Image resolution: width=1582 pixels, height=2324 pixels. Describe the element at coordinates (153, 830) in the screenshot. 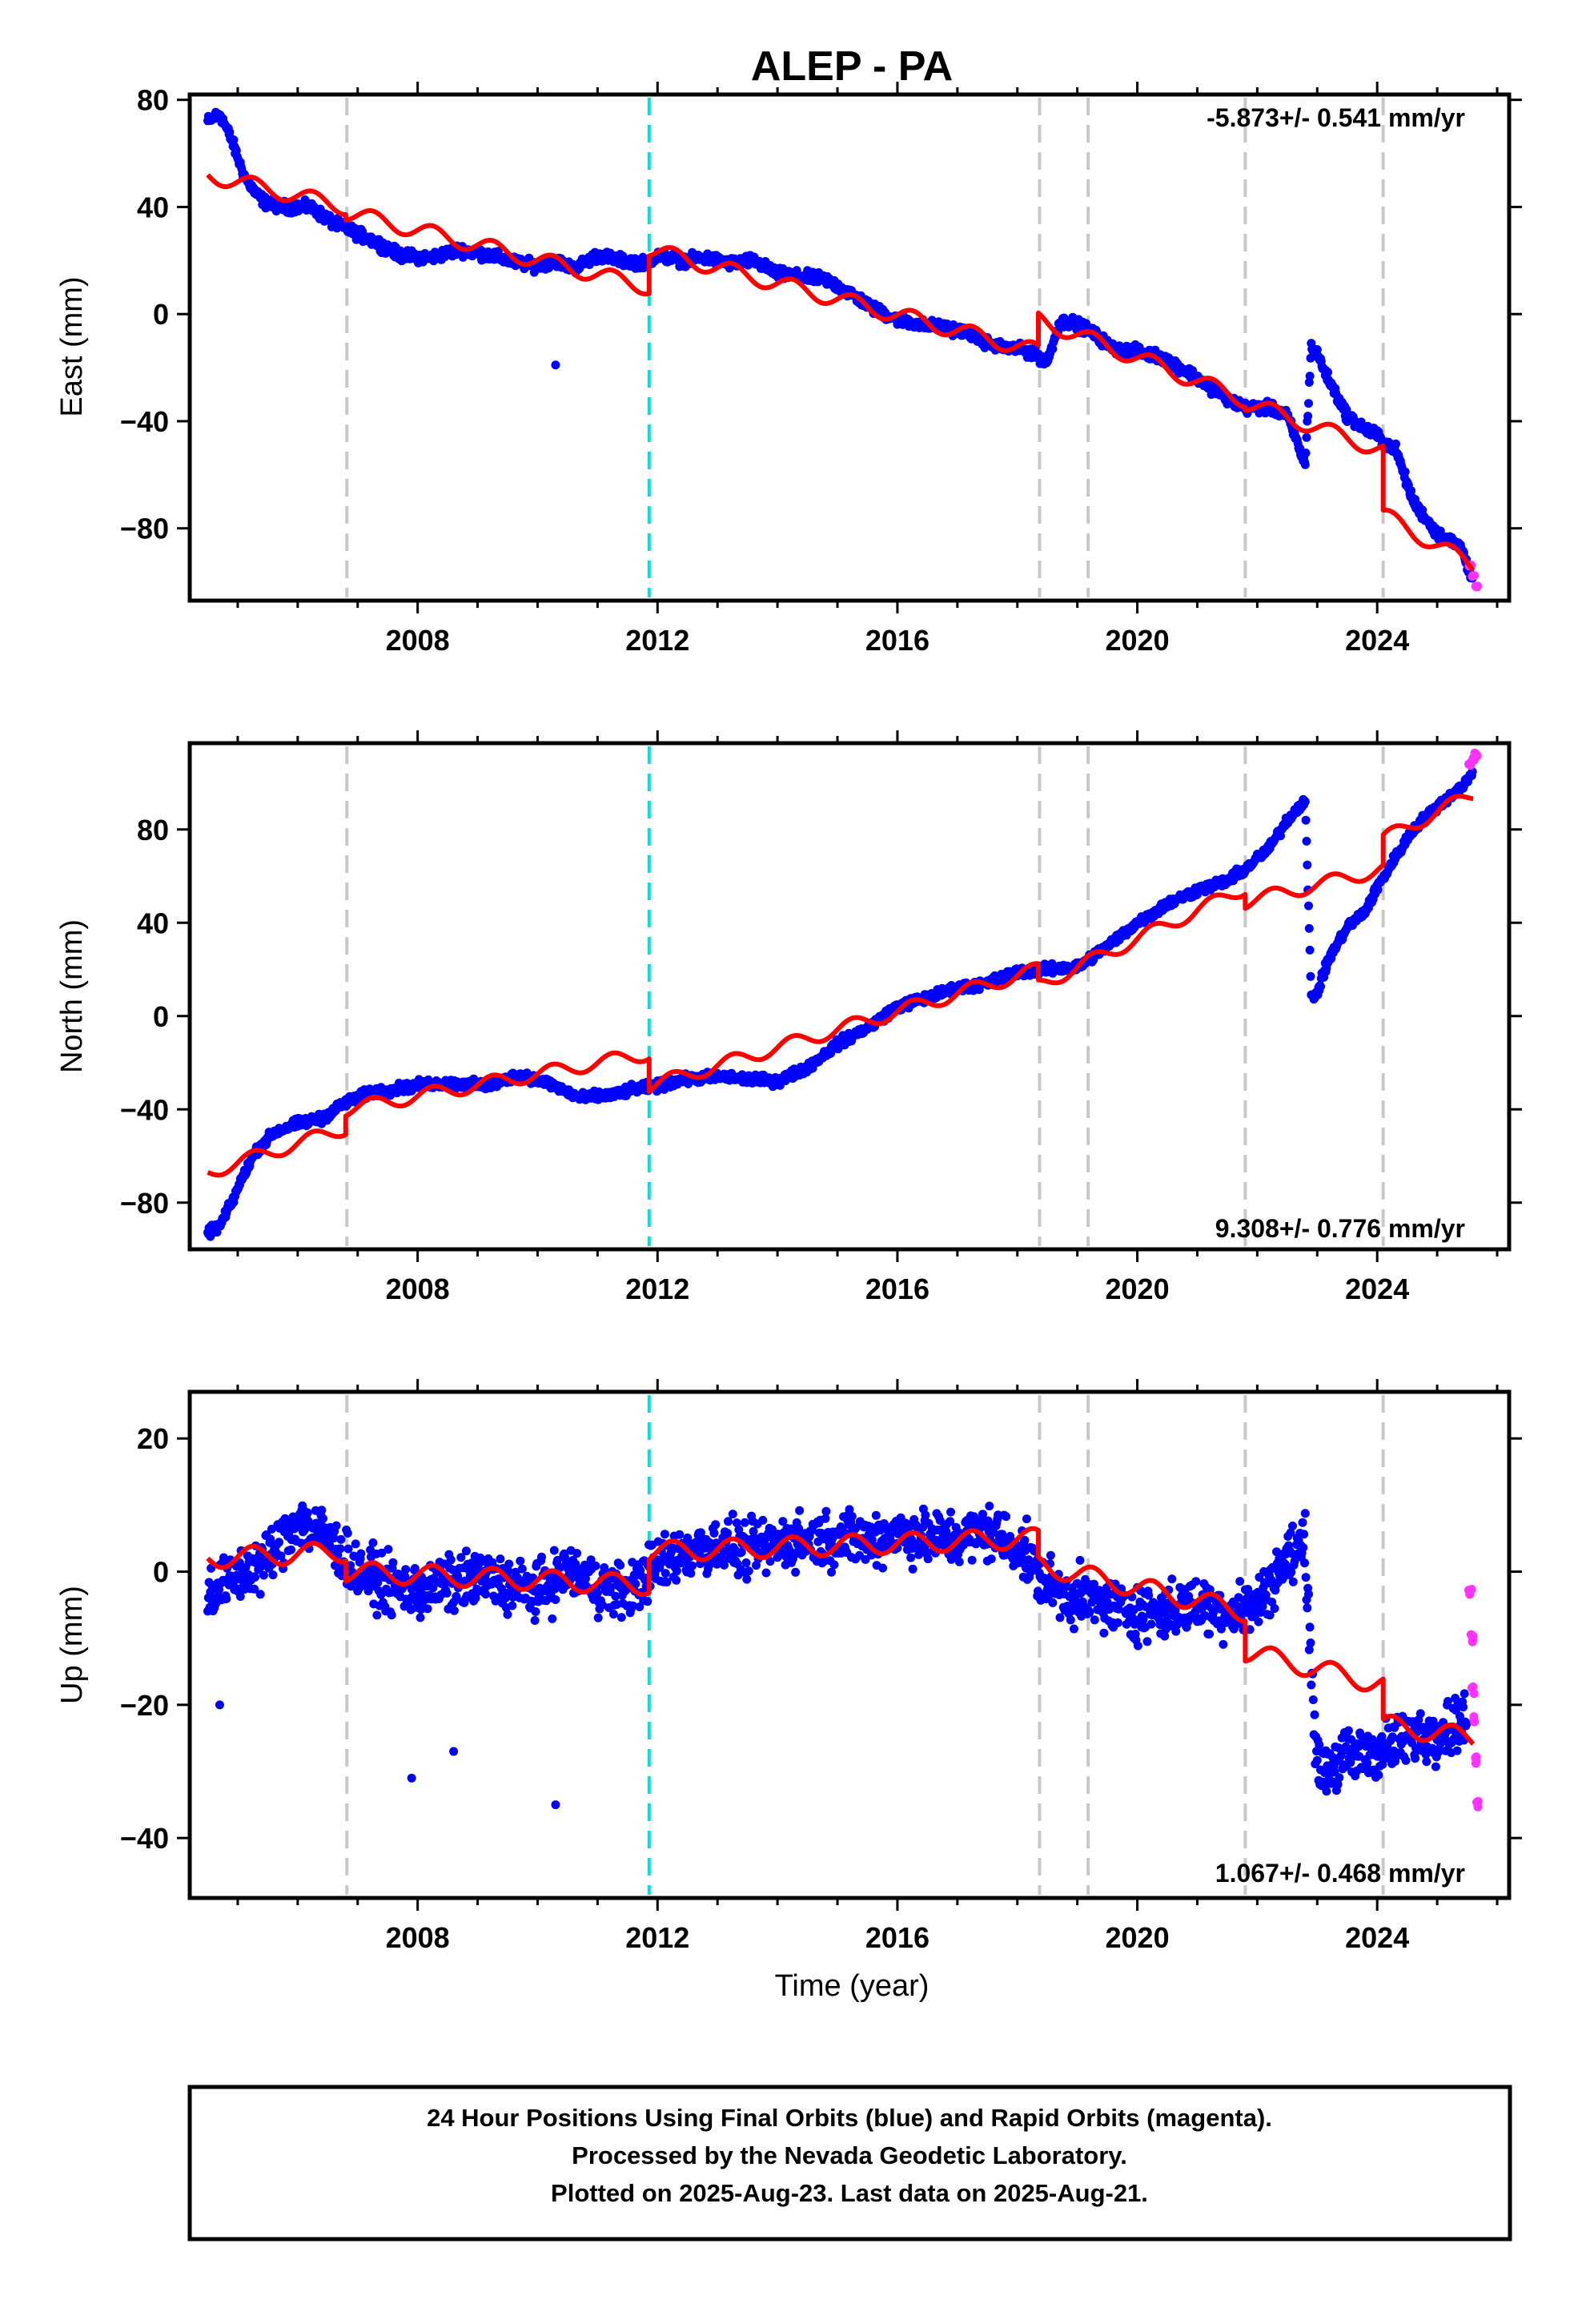

I see `y-tick-label: 80` at that location.